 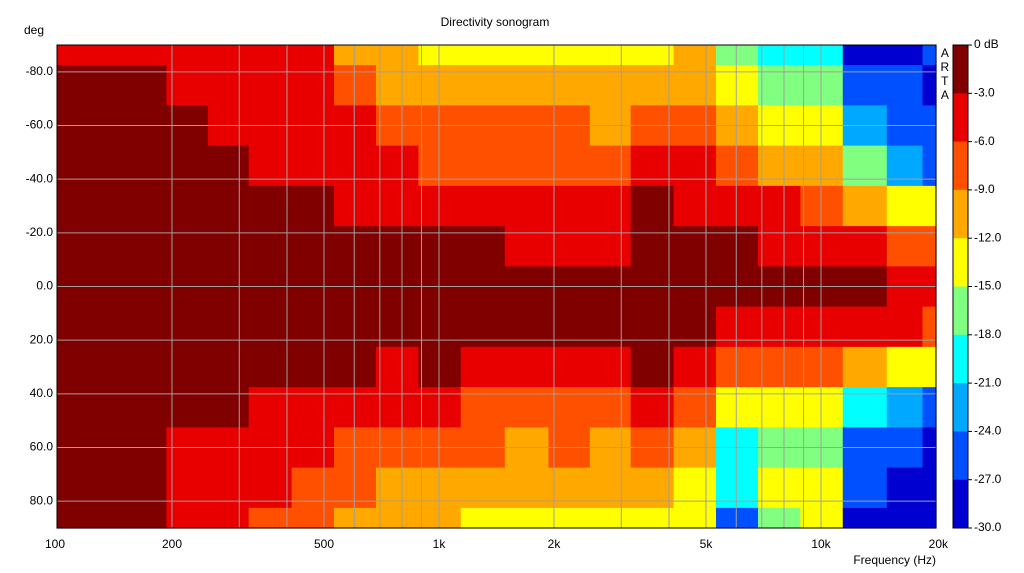 I want to click on x-tick-label: 100, so click(x=55, y=544).